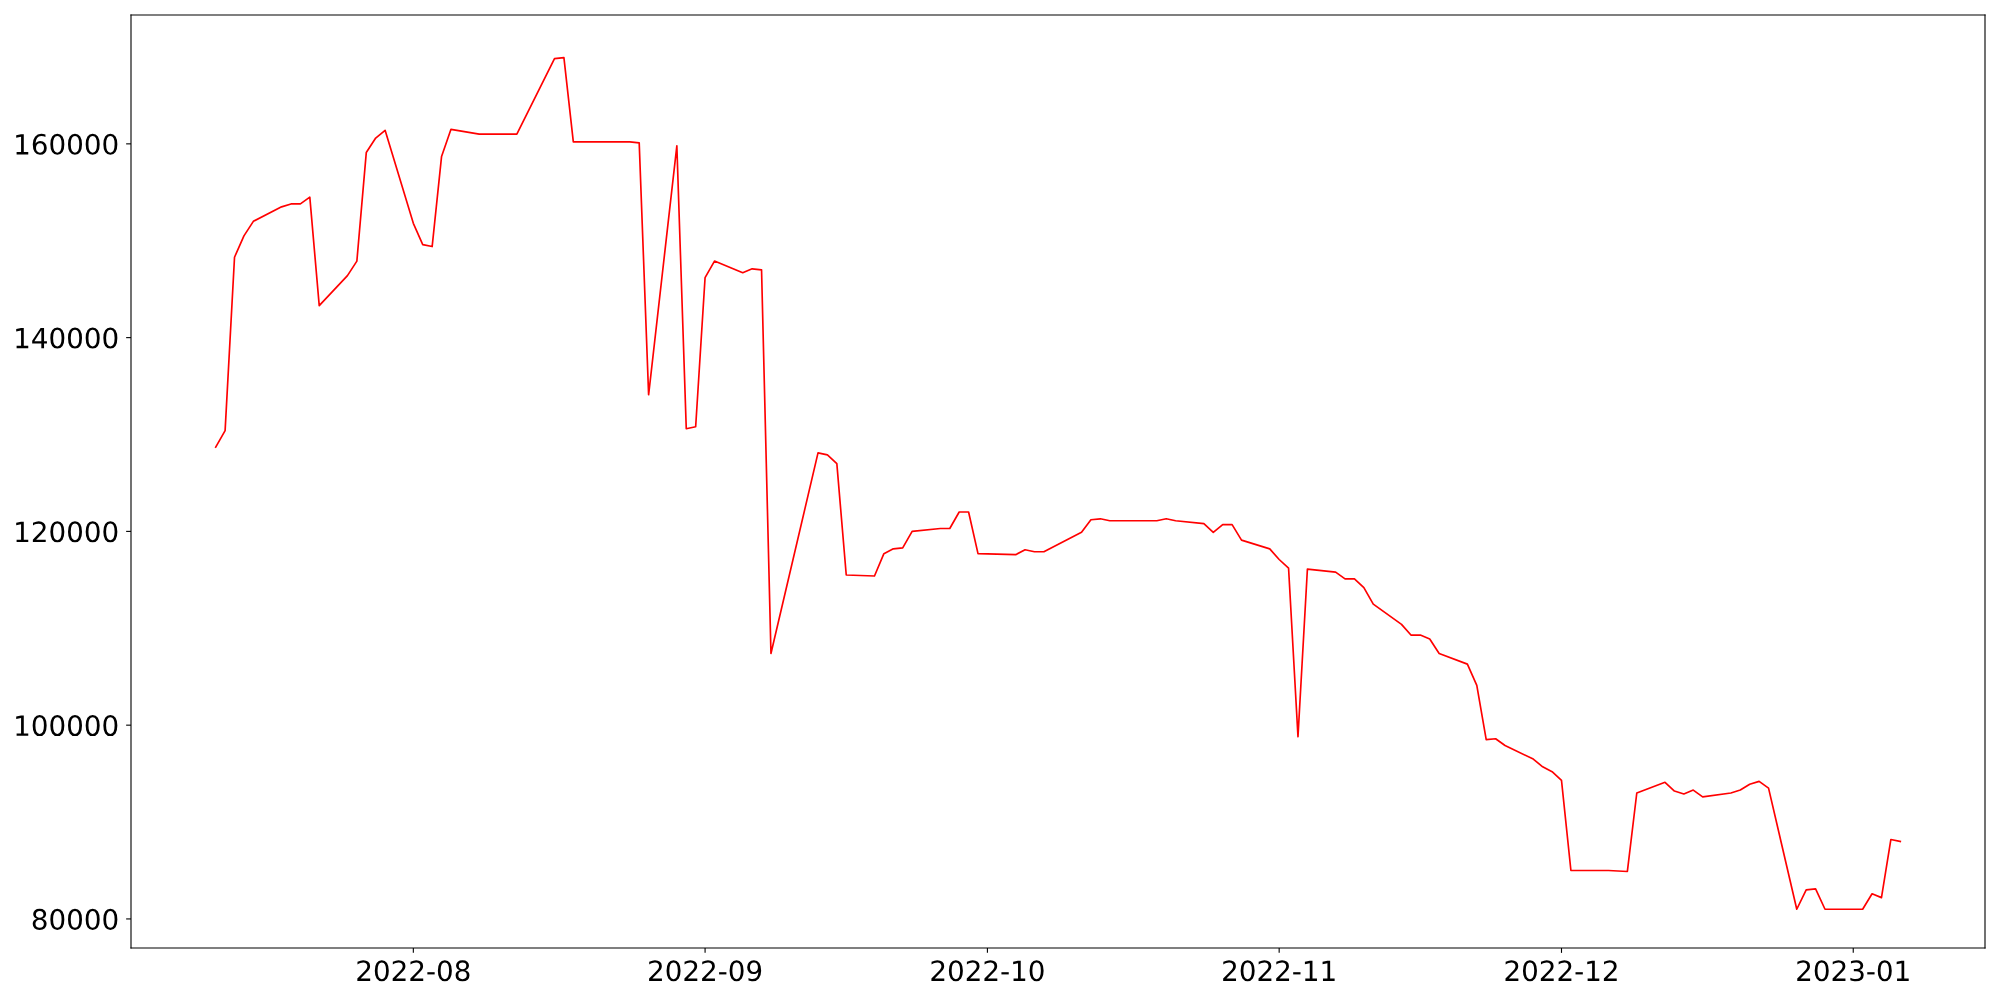 This screenshot has height=1000, width=2000. I want to click on y-tick-label: 80000, so click(75, 919).